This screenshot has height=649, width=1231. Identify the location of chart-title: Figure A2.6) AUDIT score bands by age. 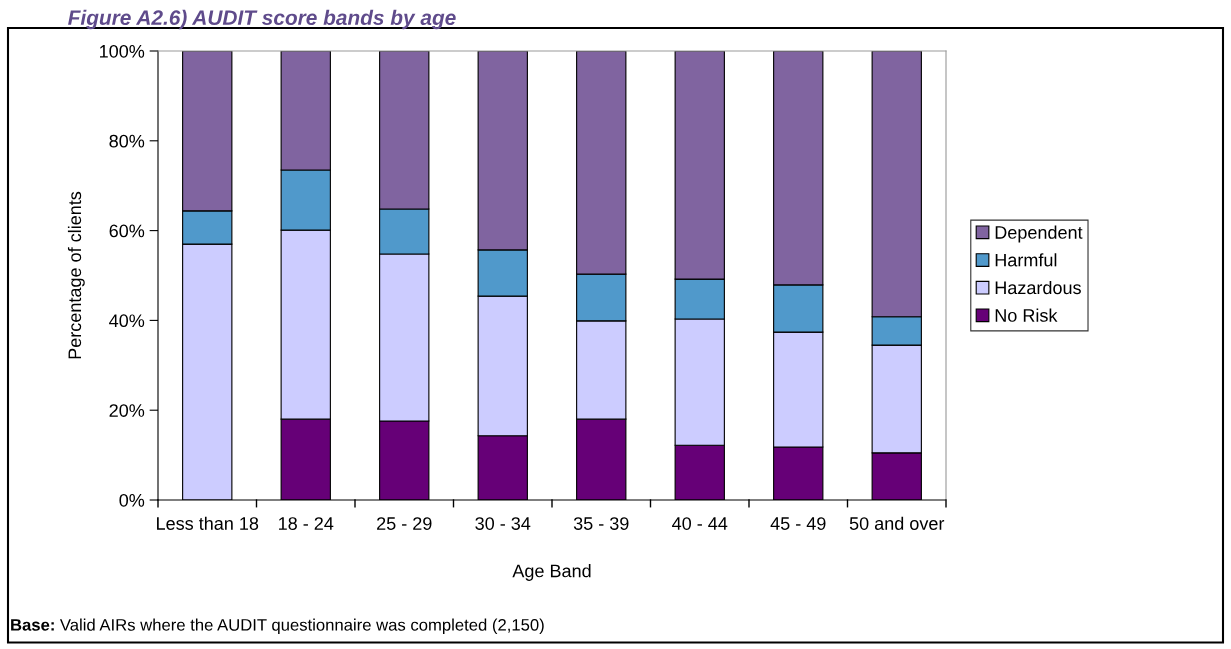
(262, 19).